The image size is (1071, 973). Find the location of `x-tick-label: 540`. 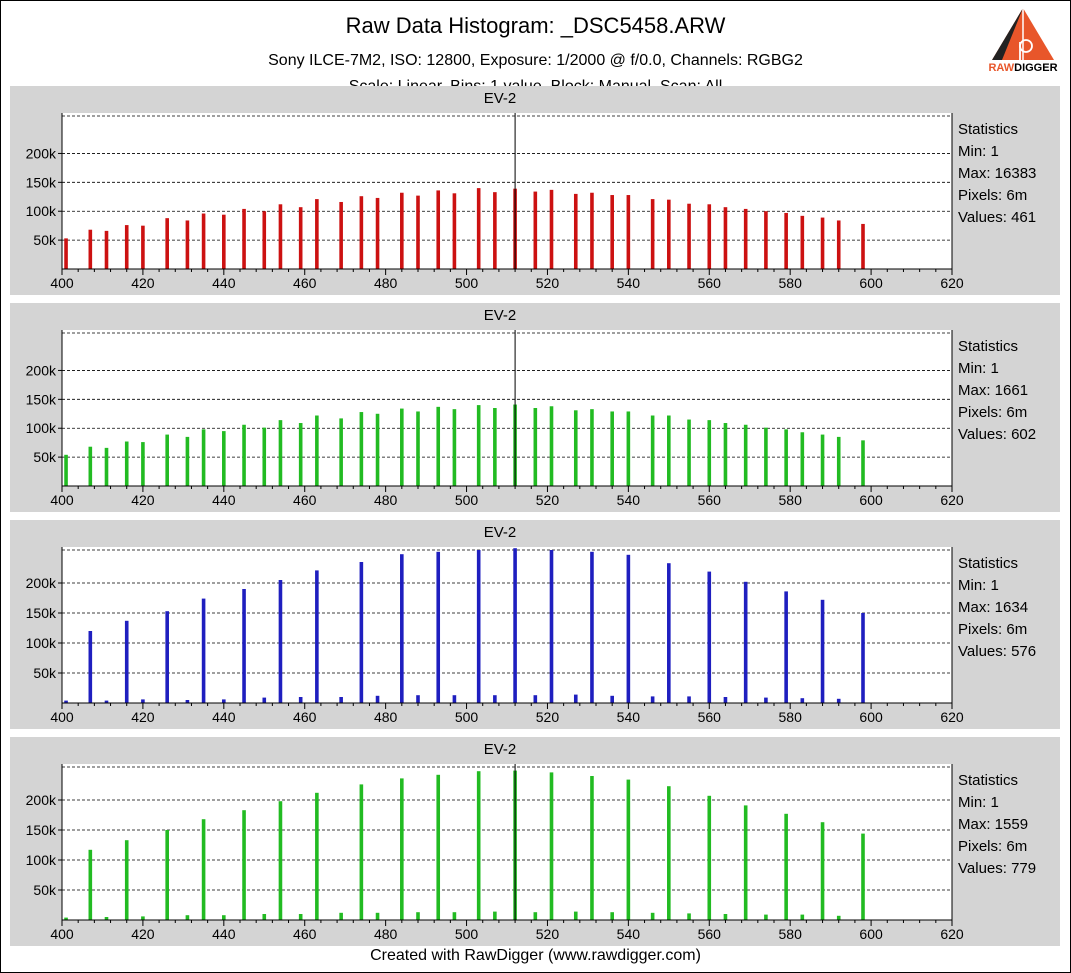

x-tick-label: 540 is located at coordinates (629, 717).